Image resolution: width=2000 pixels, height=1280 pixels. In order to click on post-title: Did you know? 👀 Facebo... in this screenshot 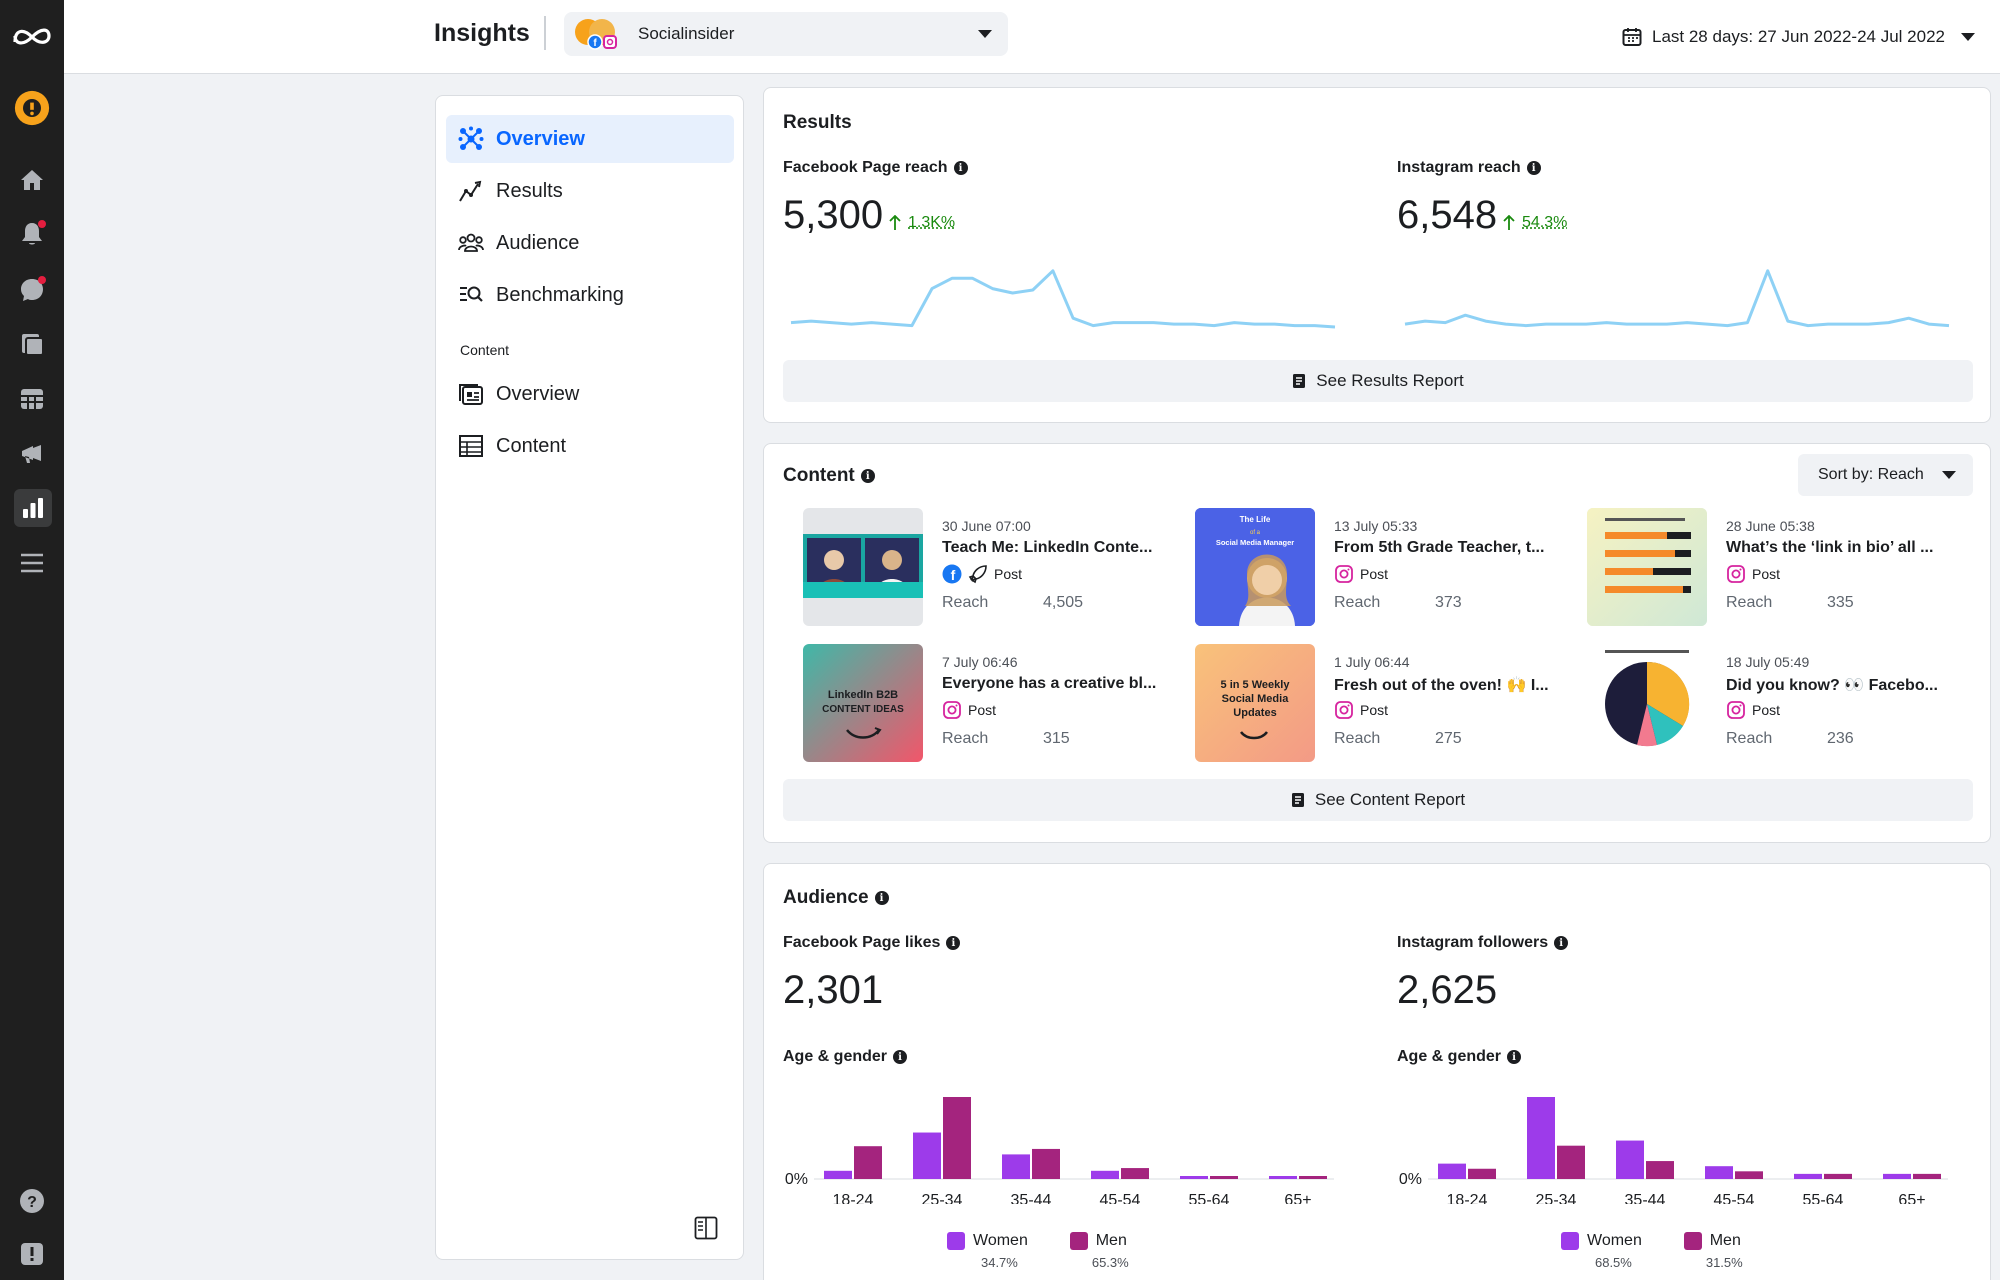, I will do `click(1832, 685)`.